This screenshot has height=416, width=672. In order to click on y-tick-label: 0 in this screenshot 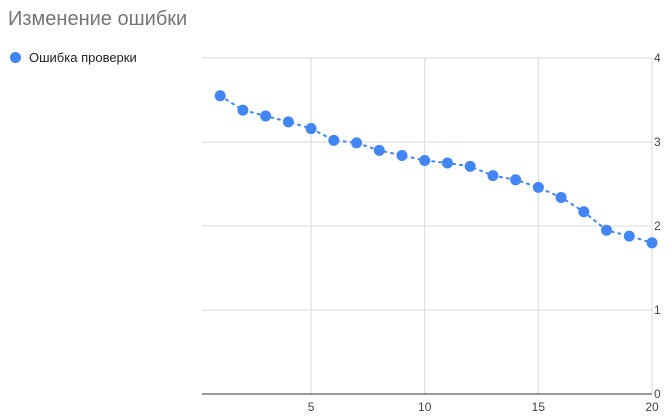, I will do `click(657, 394)`.